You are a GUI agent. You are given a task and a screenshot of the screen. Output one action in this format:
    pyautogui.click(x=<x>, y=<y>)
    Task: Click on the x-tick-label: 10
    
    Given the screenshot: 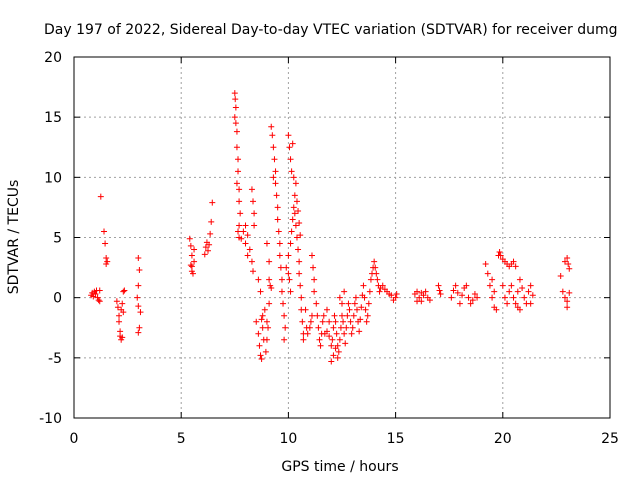 What is the action you would take?
    pyautogui.click(x=288, y=439)
    